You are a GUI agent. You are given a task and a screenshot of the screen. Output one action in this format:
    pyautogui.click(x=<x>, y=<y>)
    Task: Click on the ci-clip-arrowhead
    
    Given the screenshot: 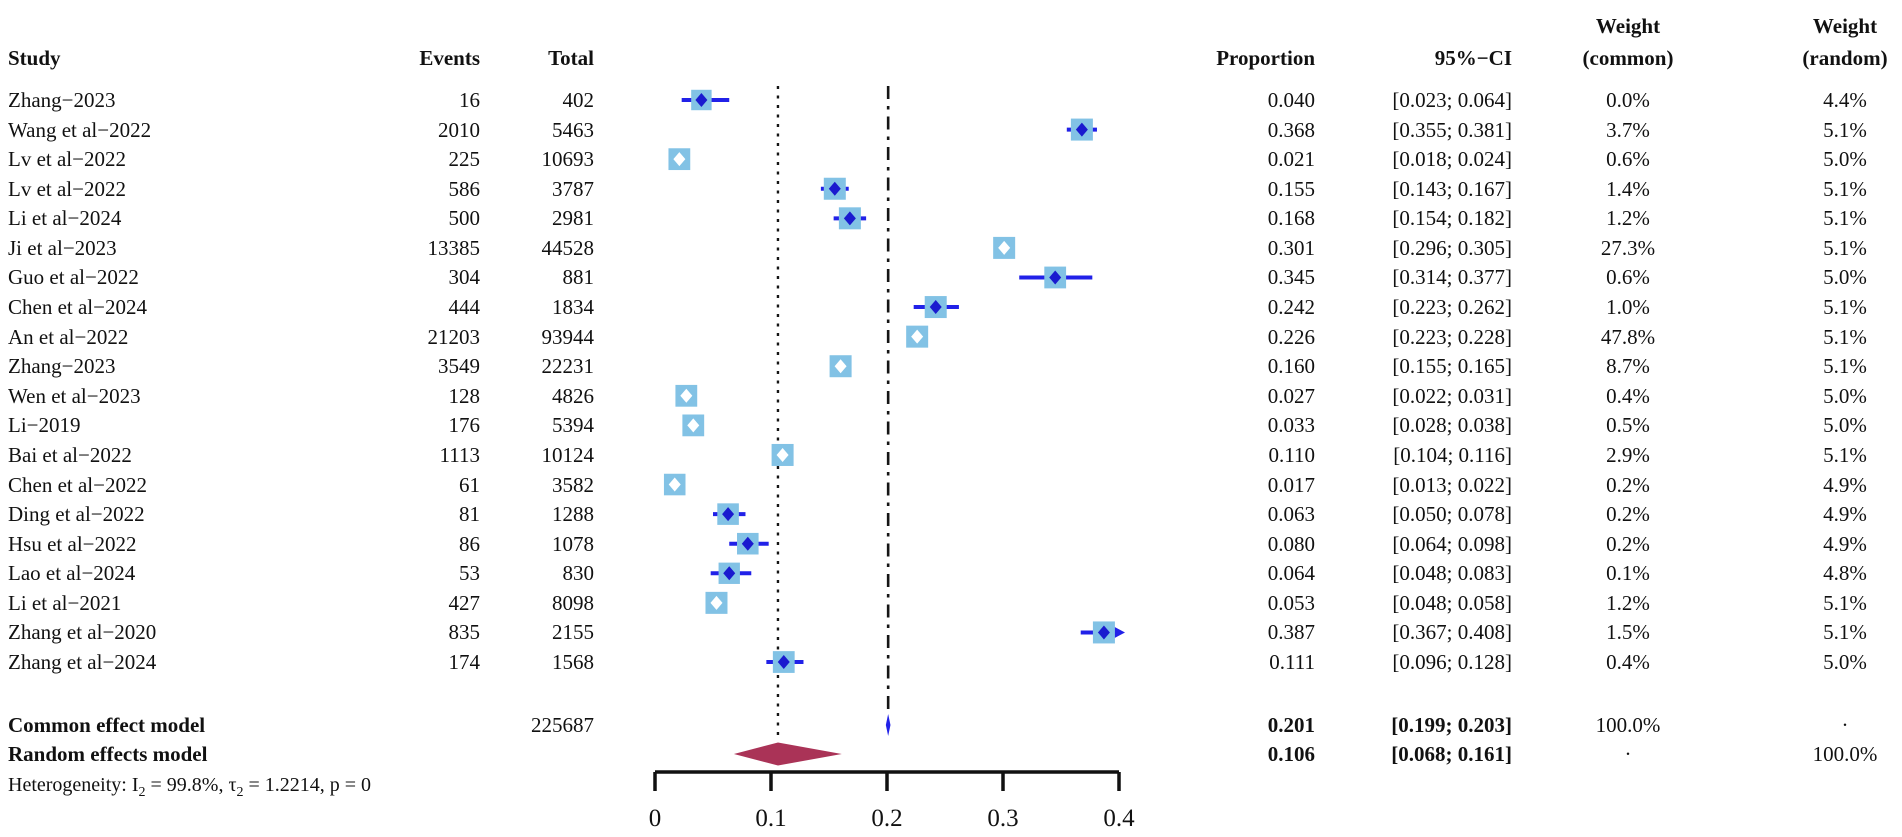 What is the action you would take?
    pyautogui.click(x=1117, y=632)
    